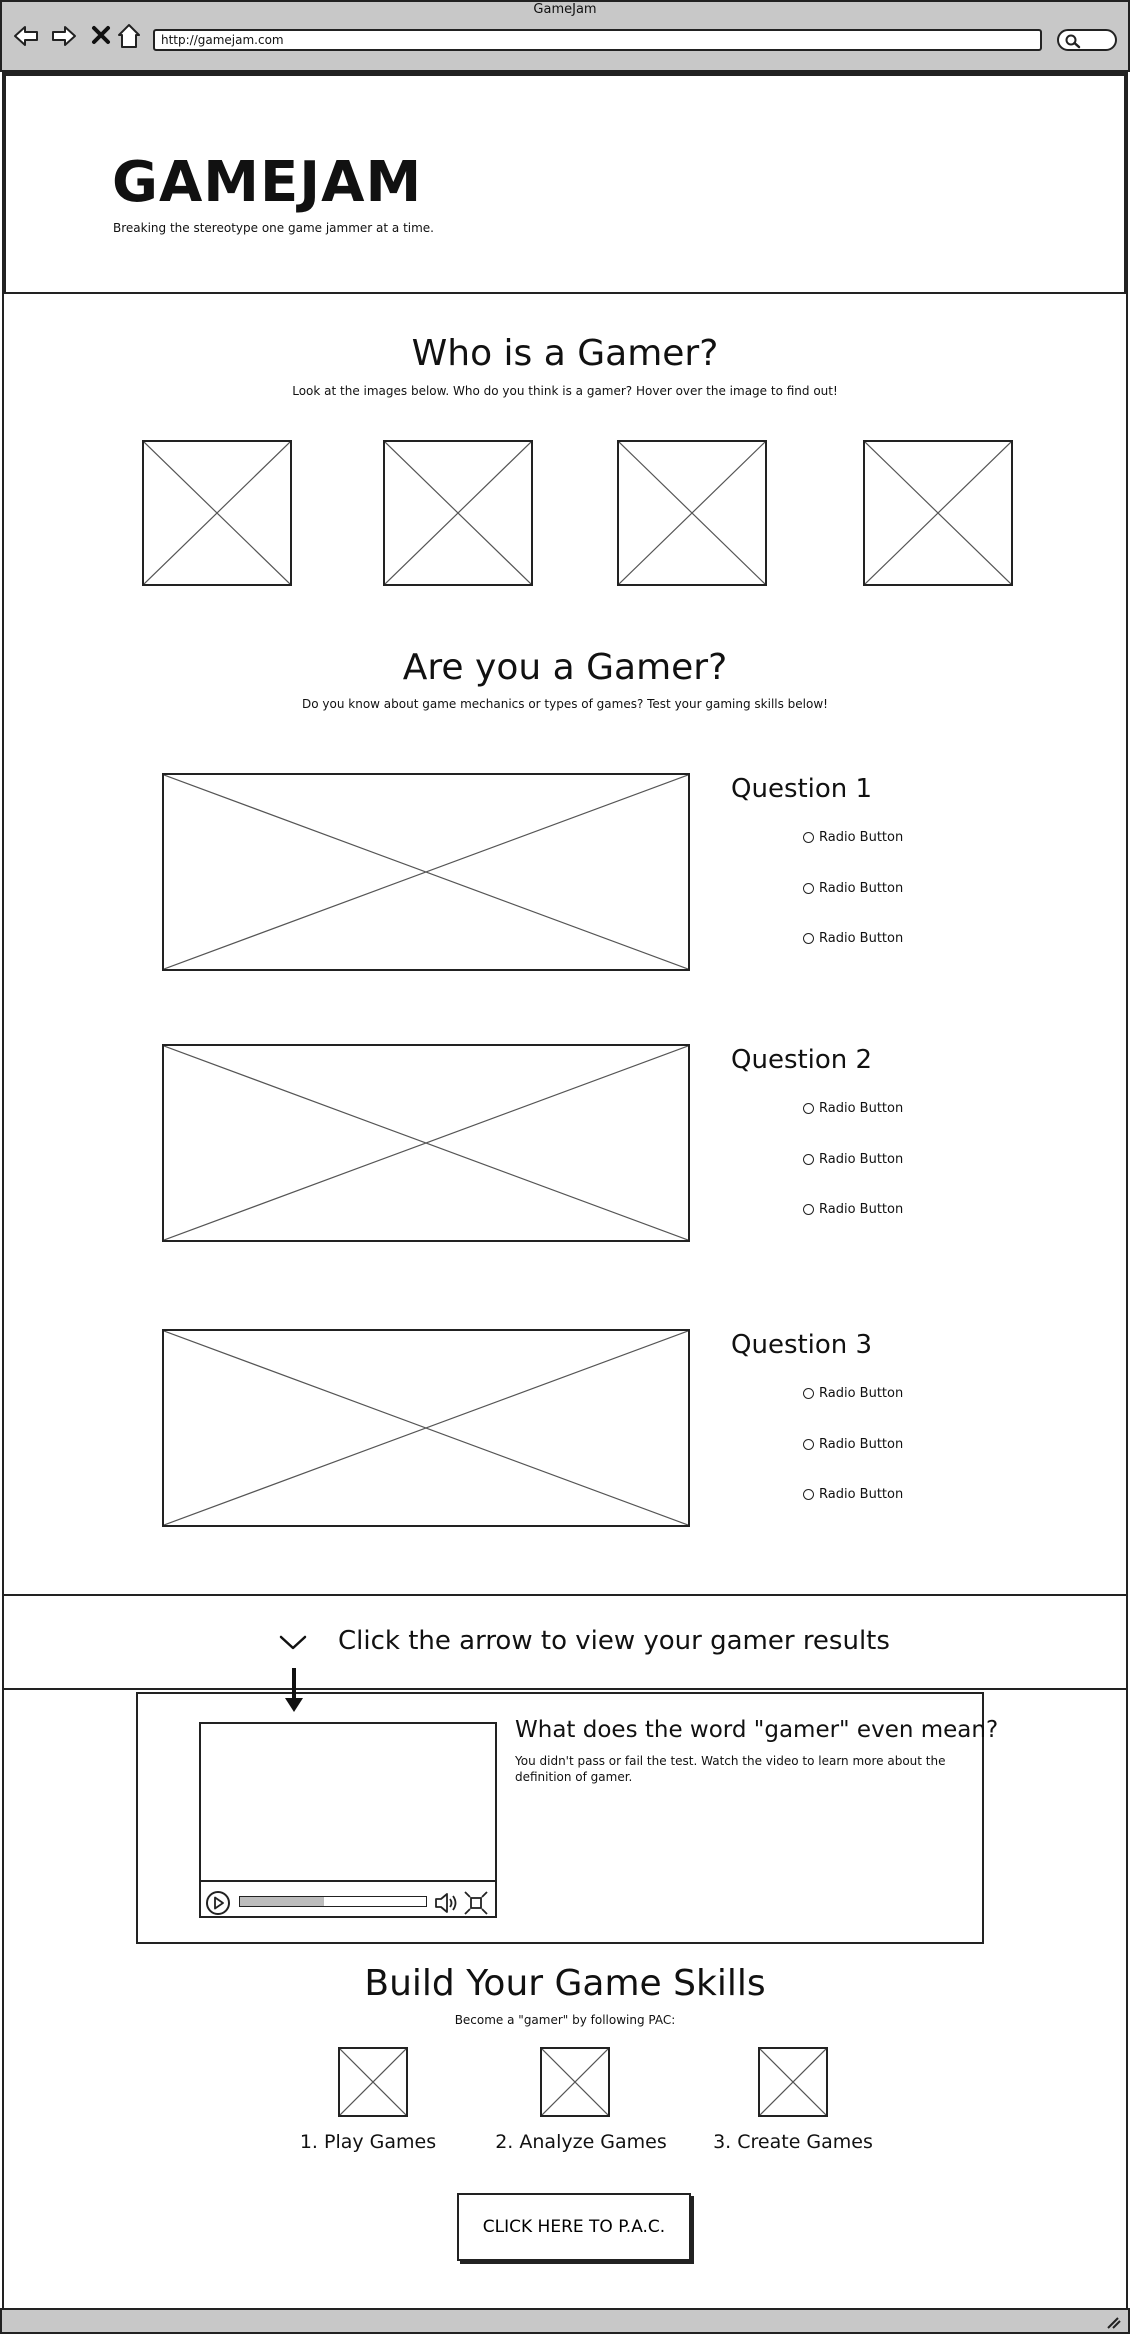 This screenshot has width=1130, height=2334. What do you see at coordinates (581, 2142) in the screenshot?
I see `skill-label-analyze: 2. Analyze Games` at bounding box center [581, 2142].